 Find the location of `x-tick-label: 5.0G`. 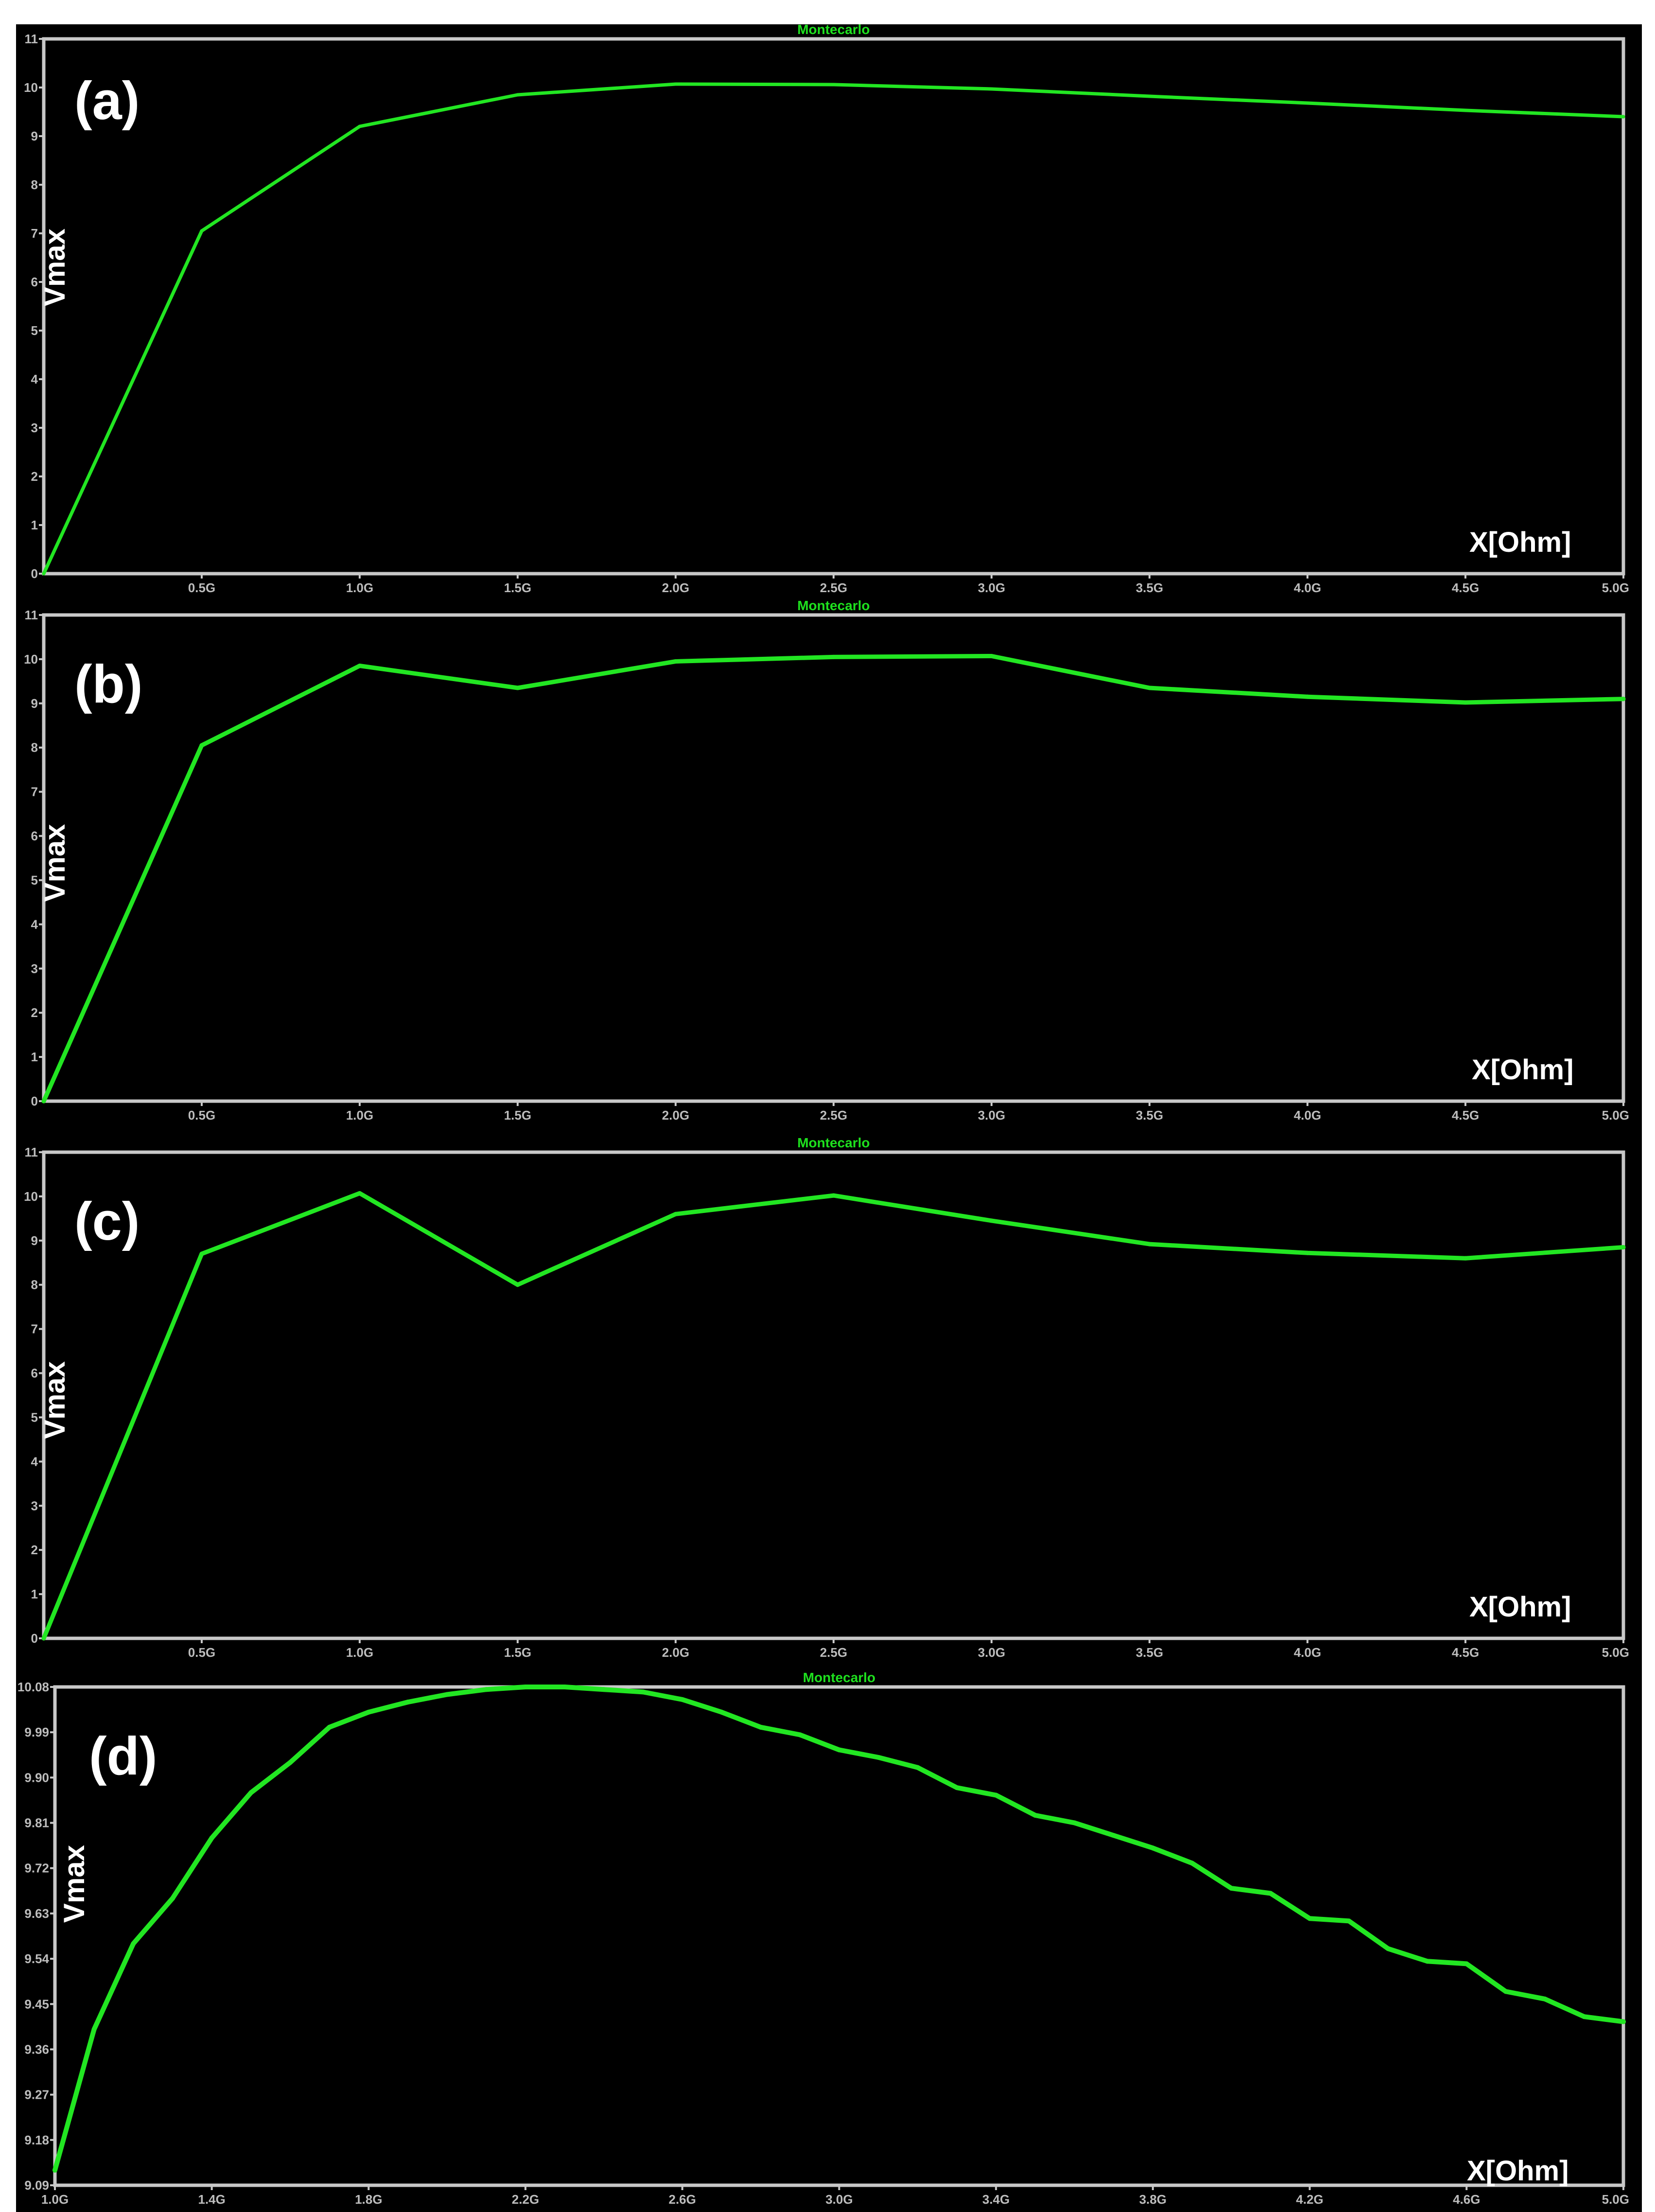

x-tick-label: 5.0G is located at coordinates (1615, 587).